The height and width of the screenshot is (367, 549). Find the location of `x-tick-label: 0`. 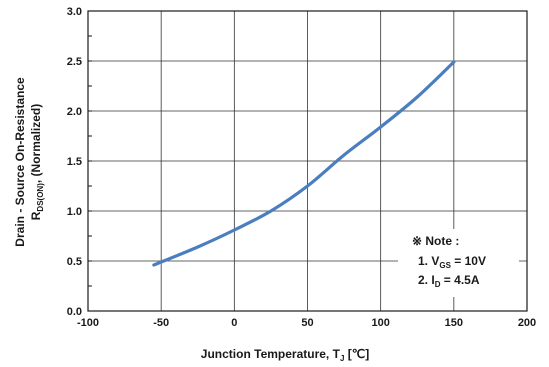

x-tick-label: 0 is located at coordinates (234, 323).